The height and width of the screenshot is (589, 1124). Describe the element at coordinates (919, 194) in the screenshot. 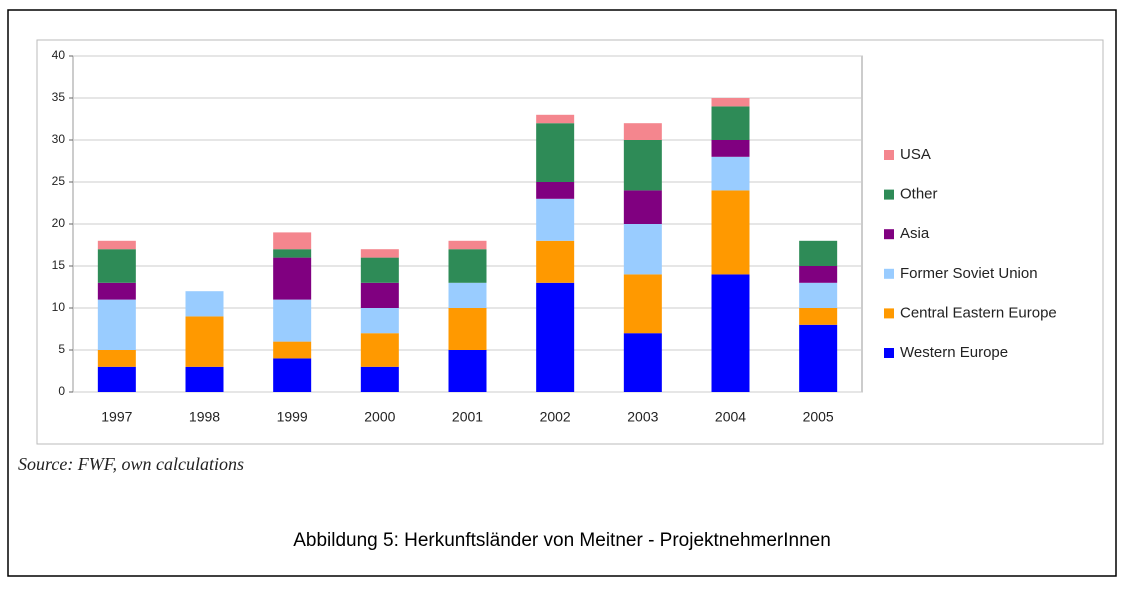

I see `legend-label: Other` at that location.